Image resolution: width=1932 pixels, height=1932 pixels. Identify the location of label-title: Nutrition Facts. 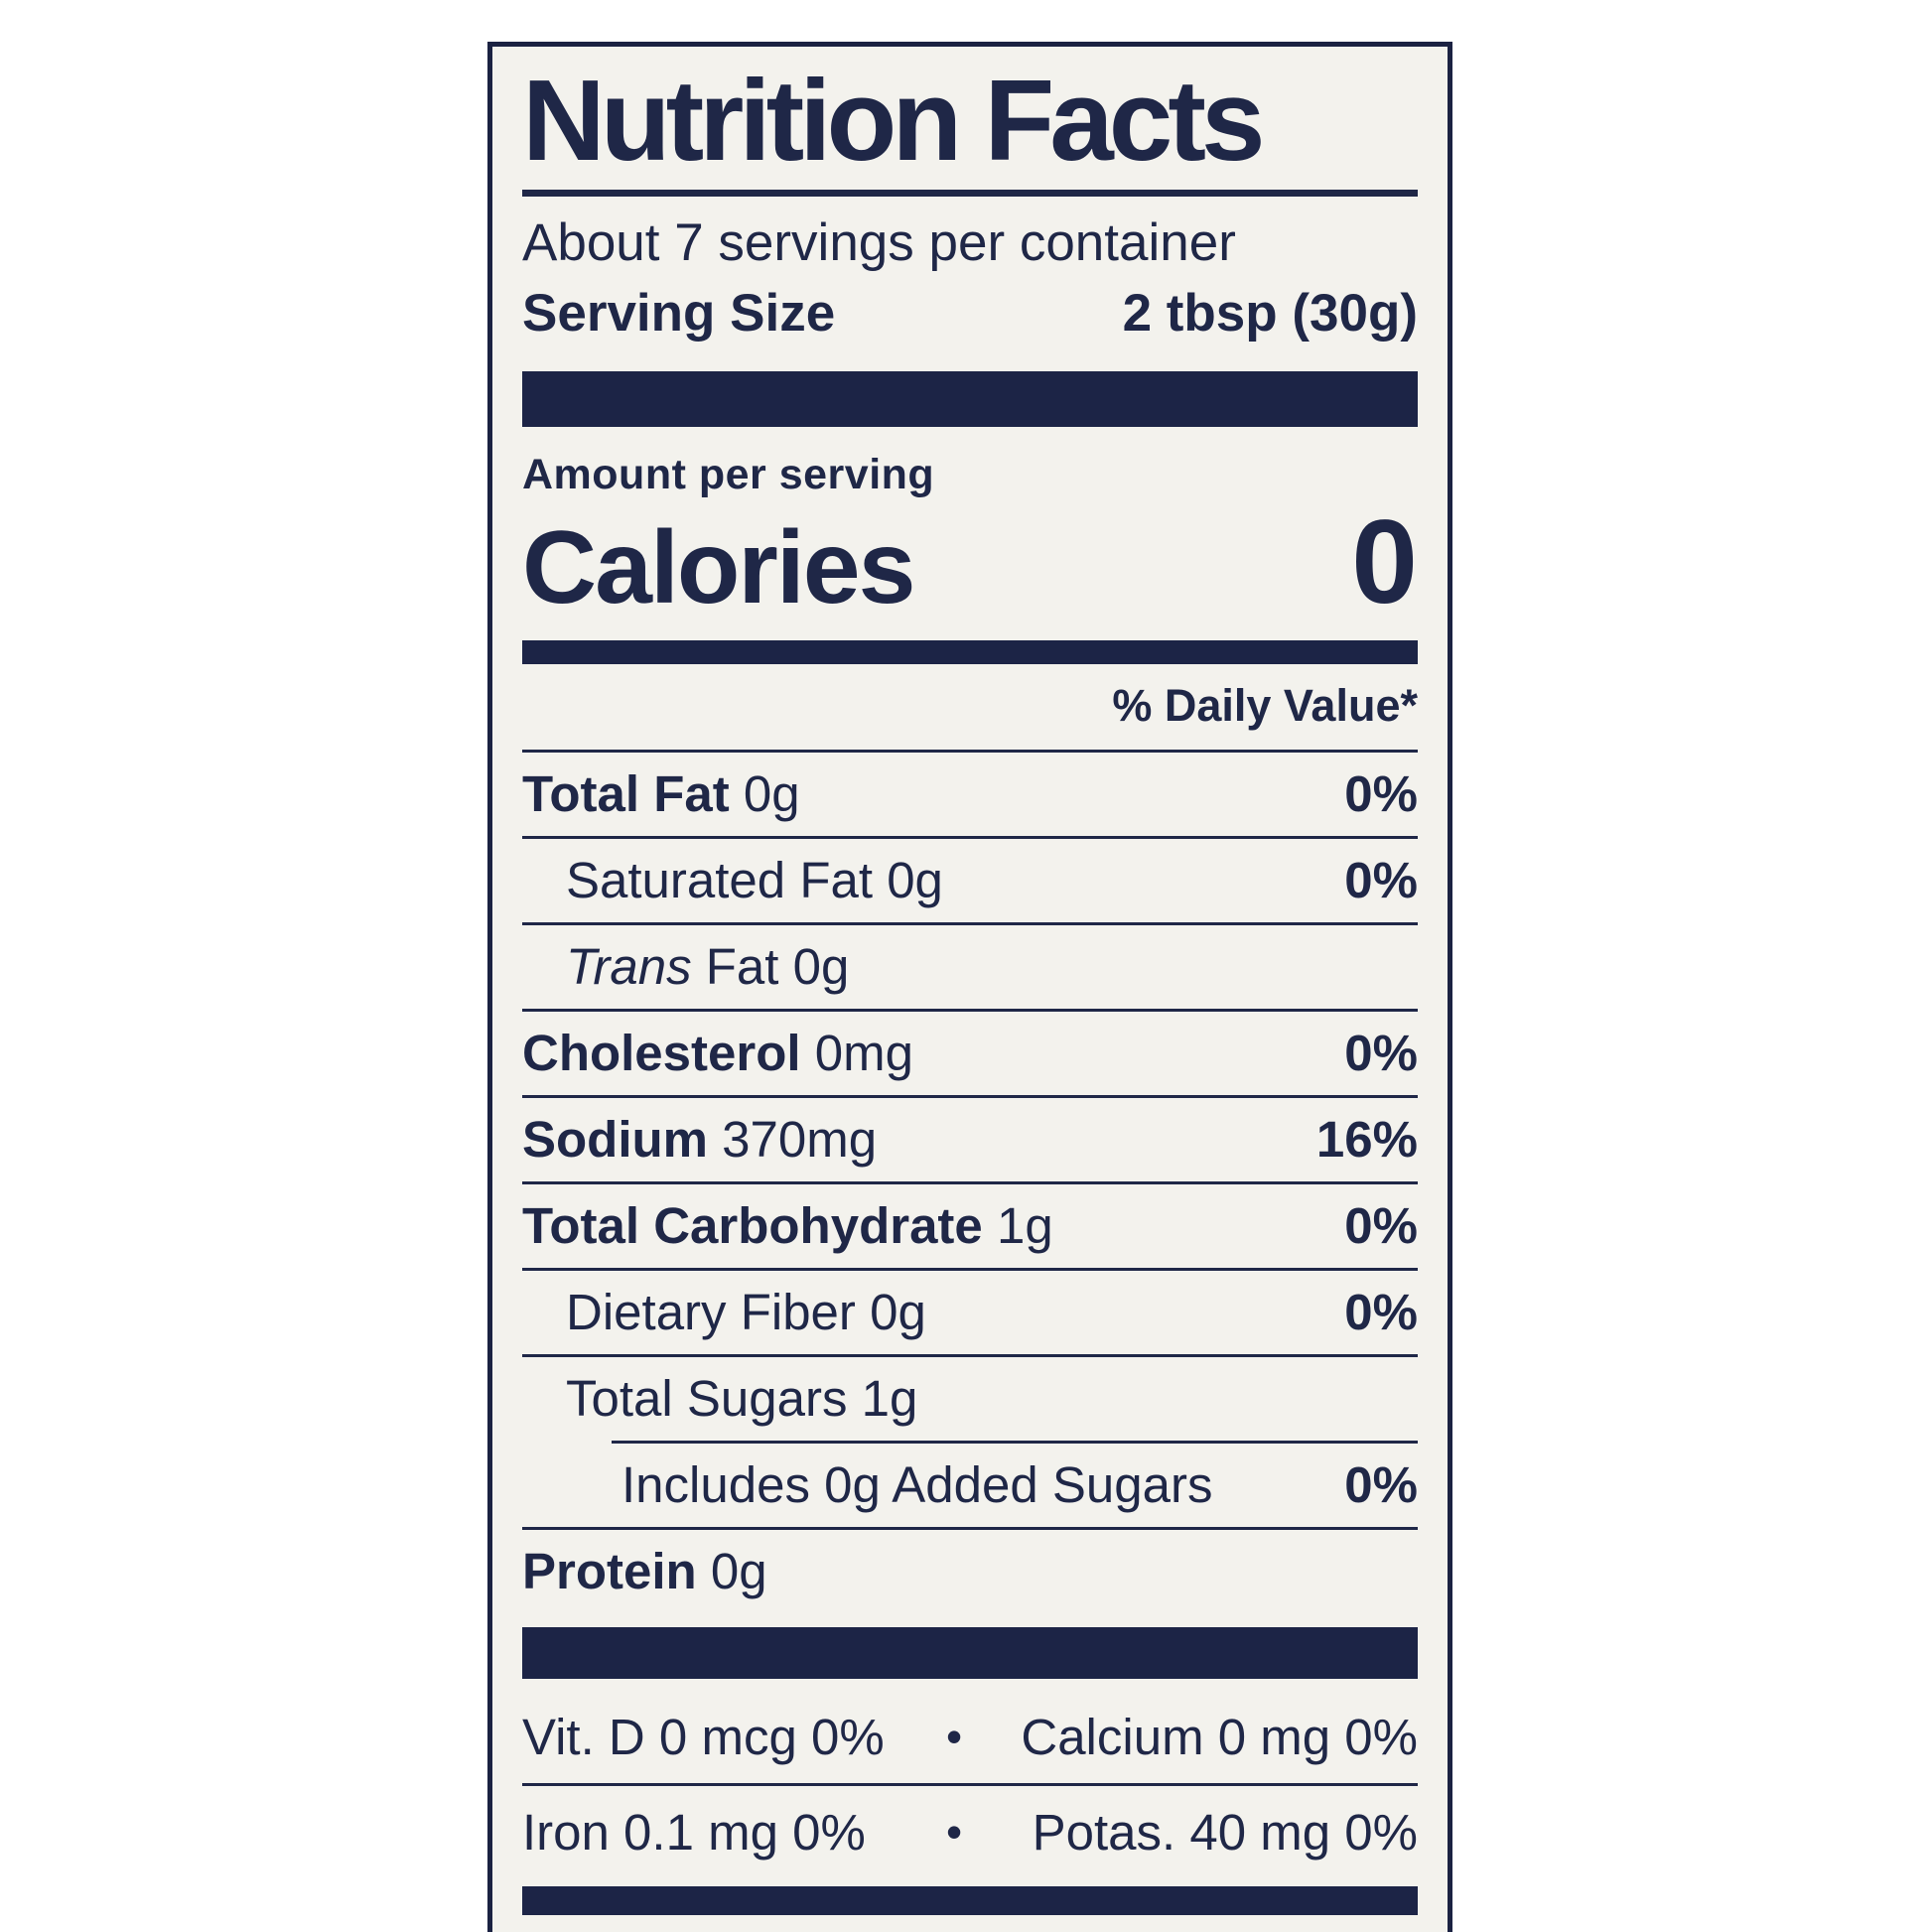
(894, 121).